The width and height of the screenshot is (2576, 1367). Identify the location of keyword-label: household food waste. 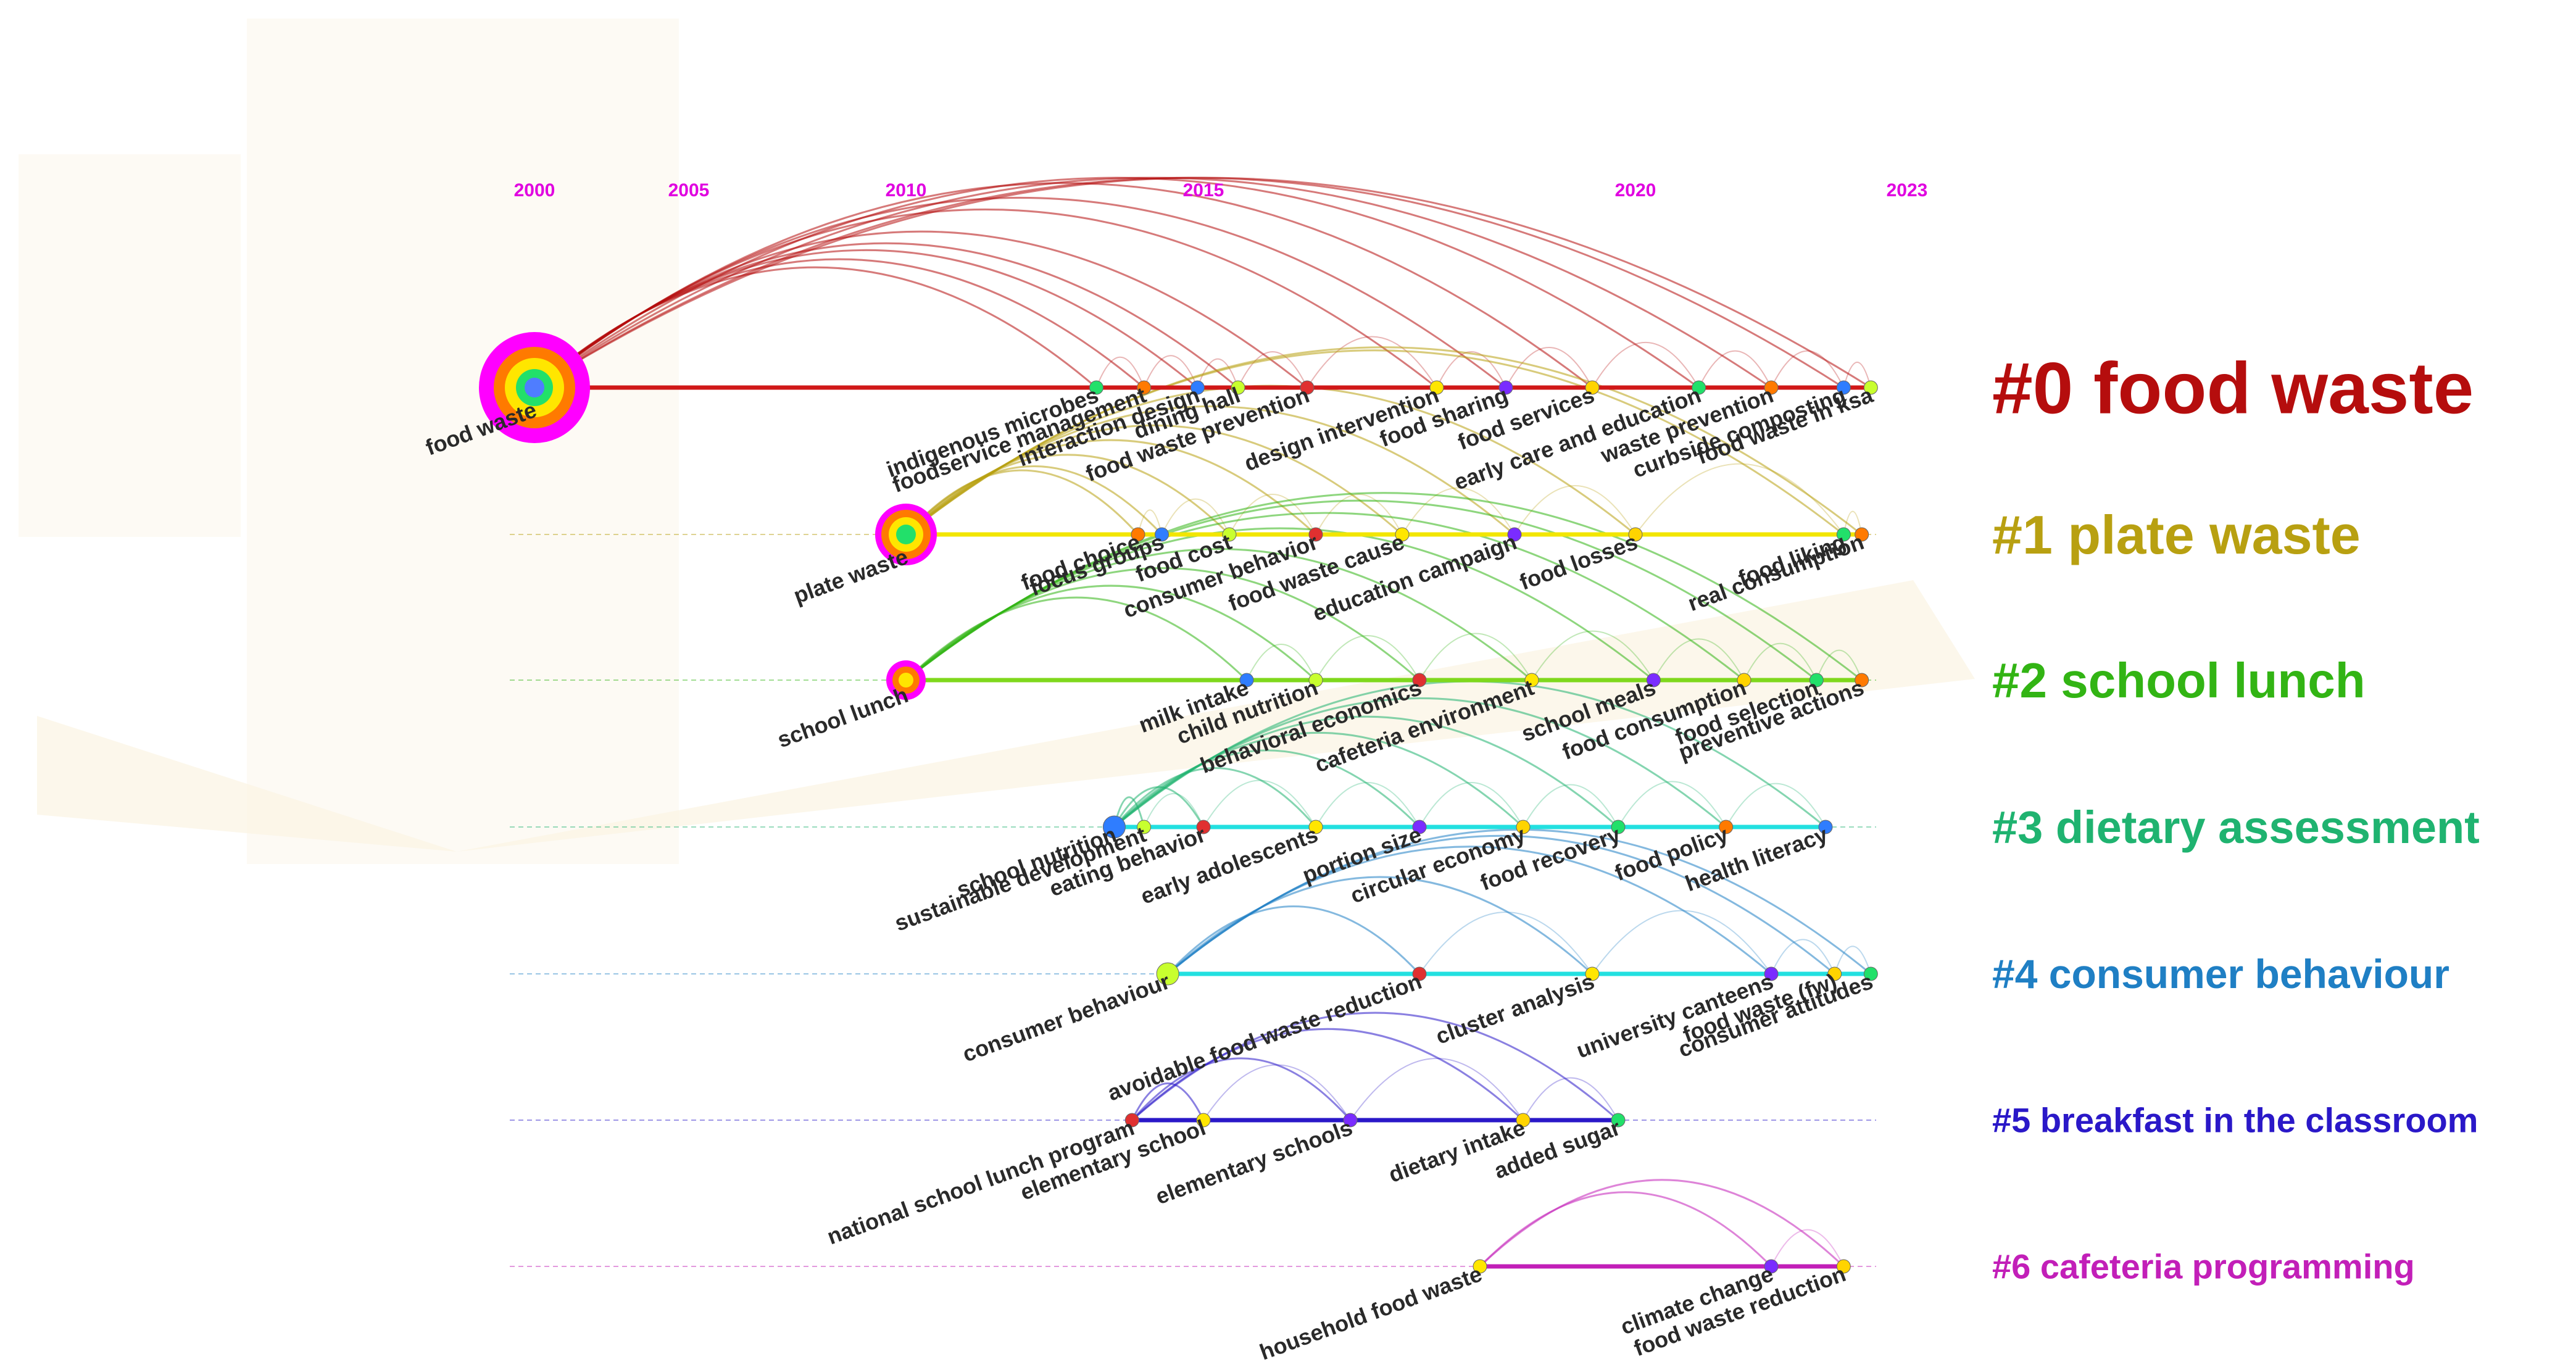
(1371, 1313).